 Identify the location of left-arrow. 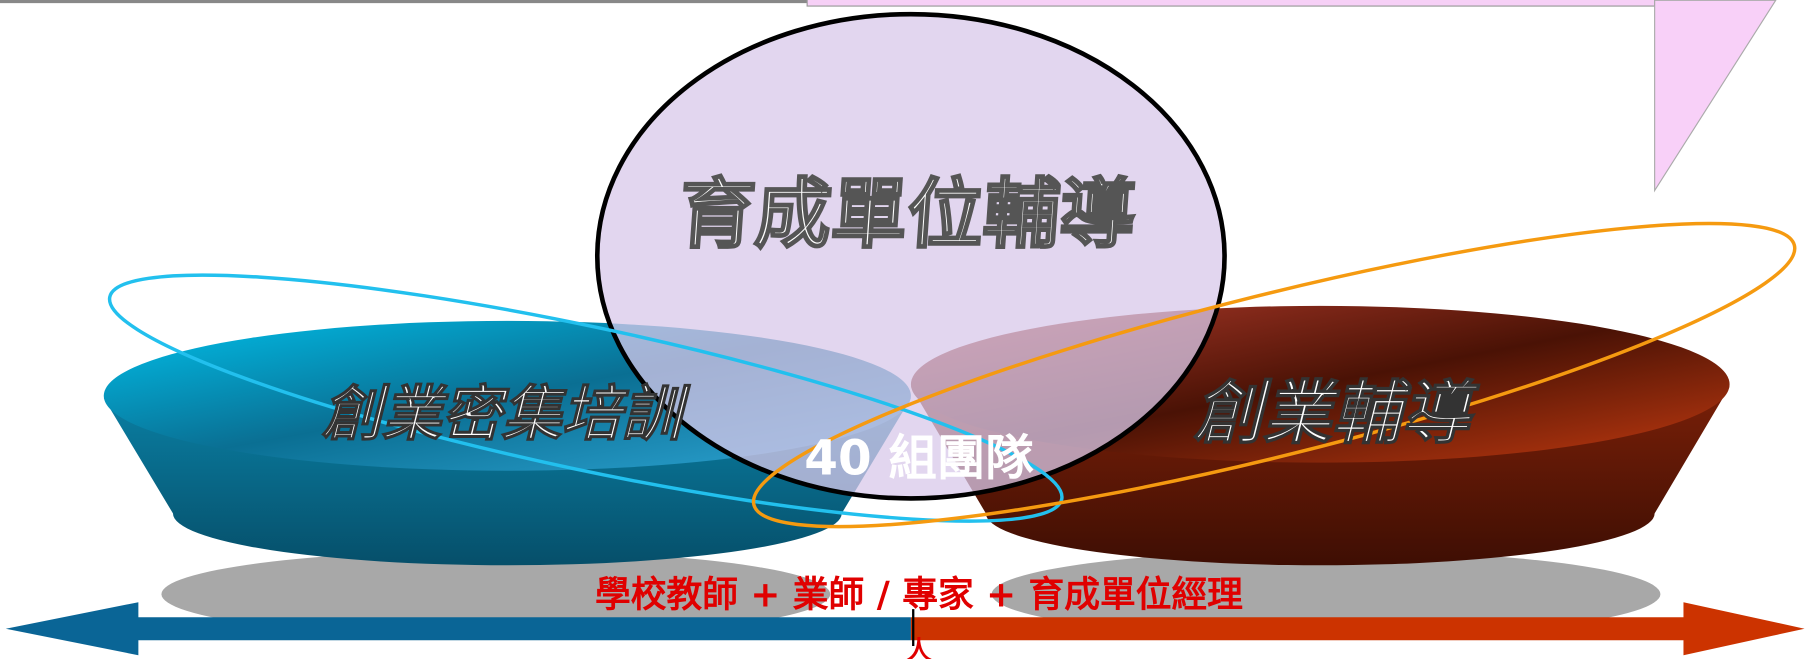
(458, 629).